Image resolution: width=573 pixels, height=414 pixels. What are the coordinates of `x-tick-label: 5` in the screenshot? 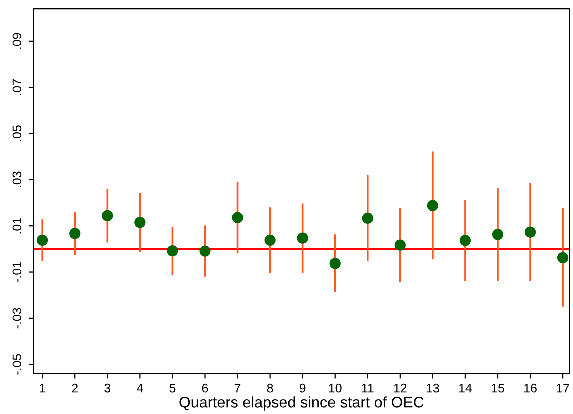 It's located at (173, 388).